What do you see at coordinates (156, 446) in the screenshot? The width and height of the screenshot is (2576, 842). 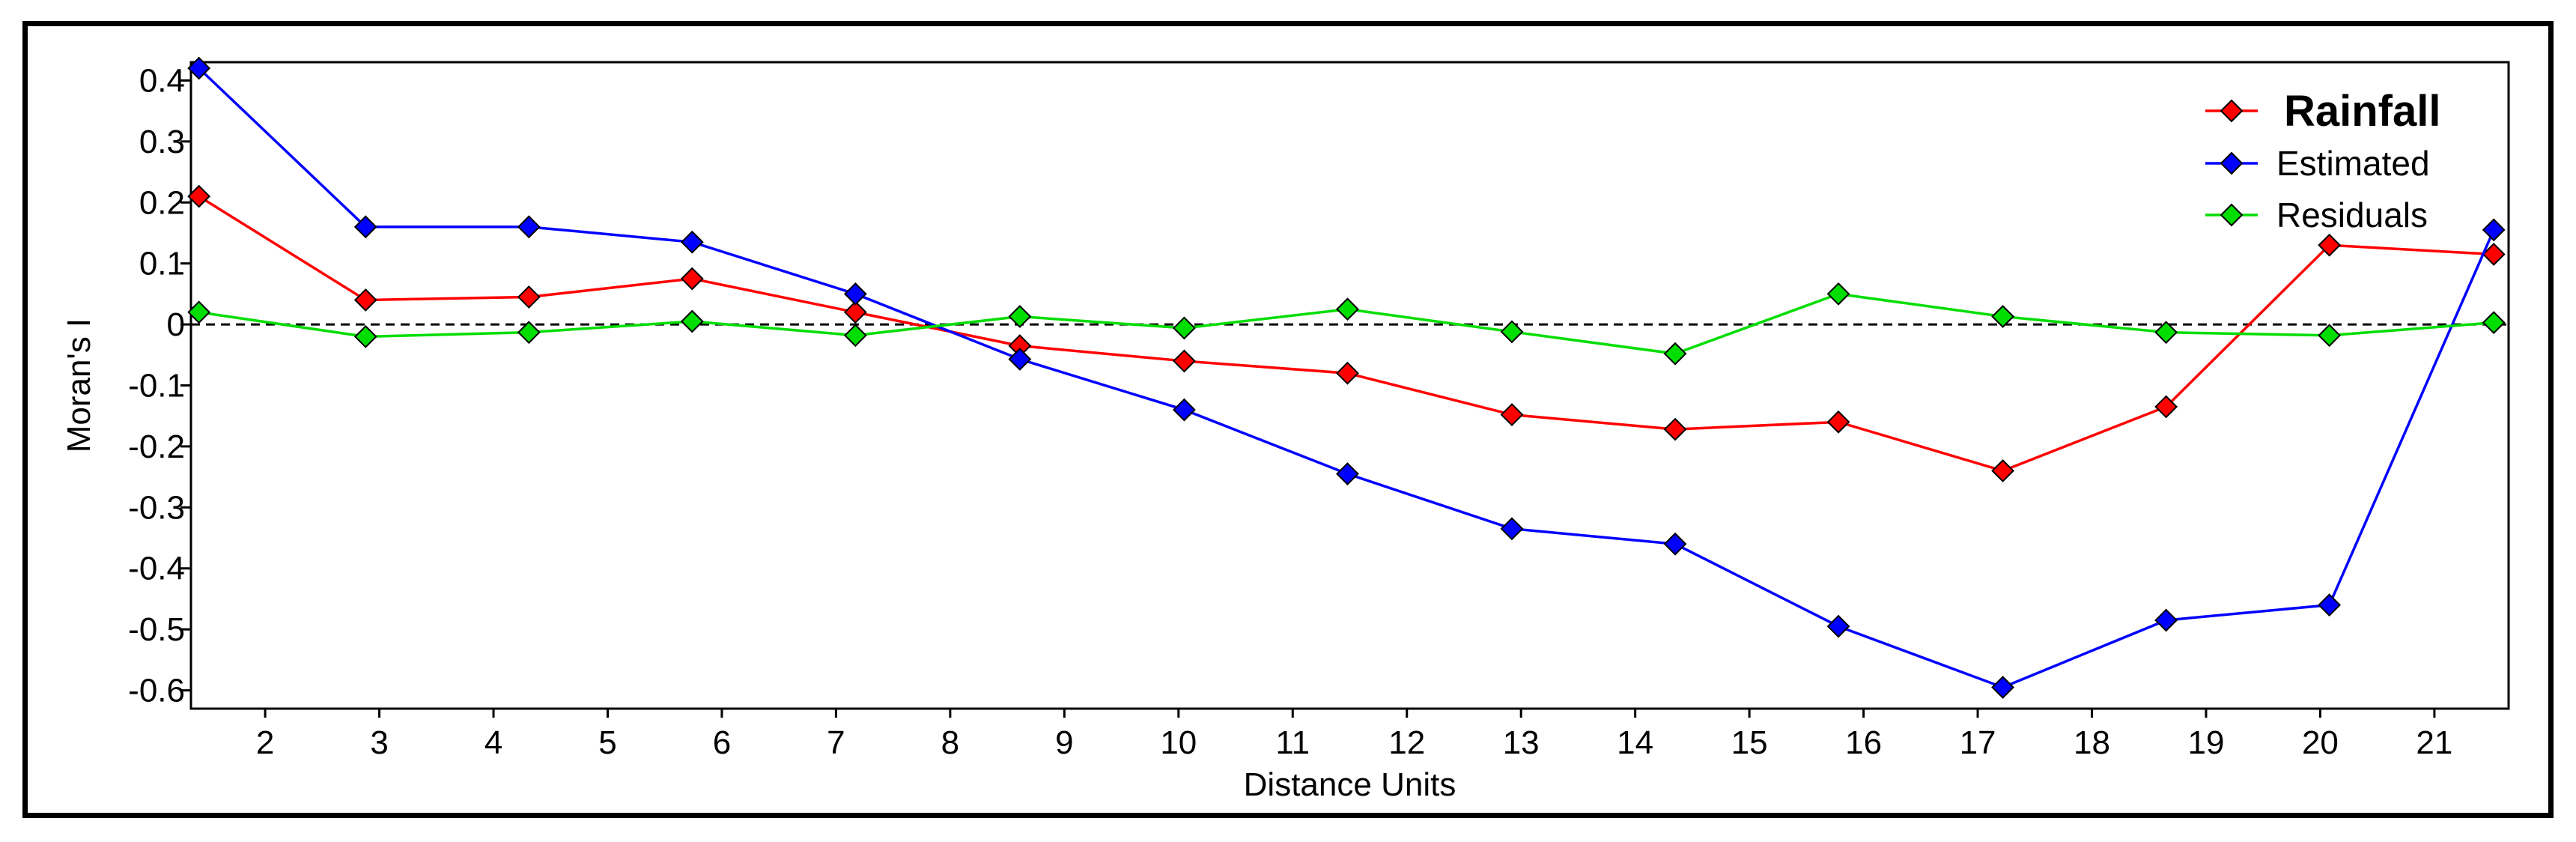 I see `y-tick-label: -0.2` at bounding box center [156, 446].